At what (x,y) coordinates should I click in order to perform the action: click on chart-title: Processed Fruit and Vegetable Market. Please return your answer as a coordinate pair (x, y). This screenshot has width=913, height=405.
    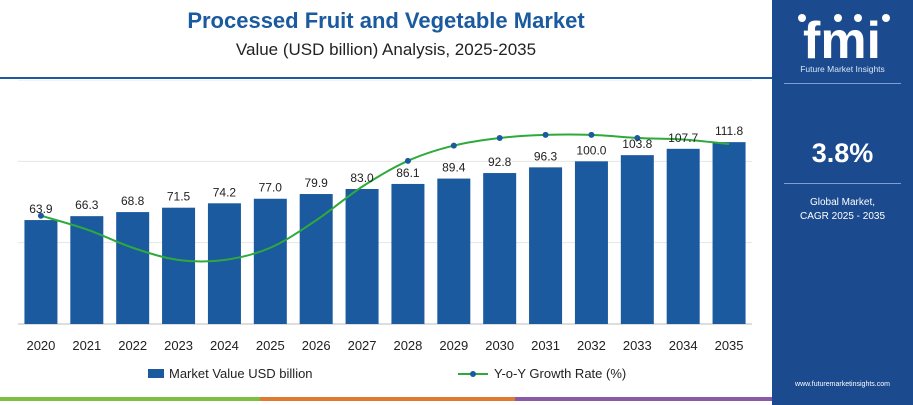
    Looking at the image, I should click on (386, 20).